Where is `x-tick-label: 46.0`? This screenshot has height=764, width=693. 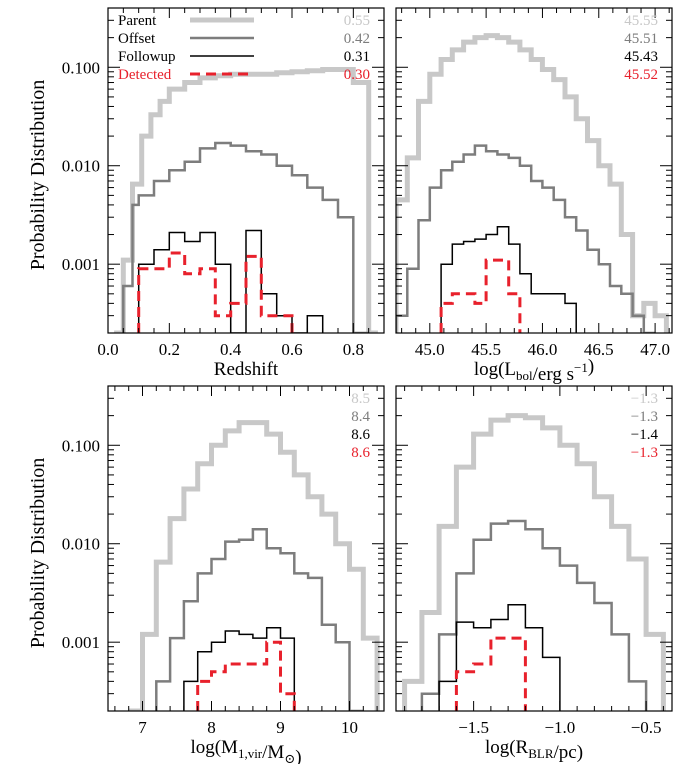 x-tick-label: 46.0 is located at coordinates (543, 349).